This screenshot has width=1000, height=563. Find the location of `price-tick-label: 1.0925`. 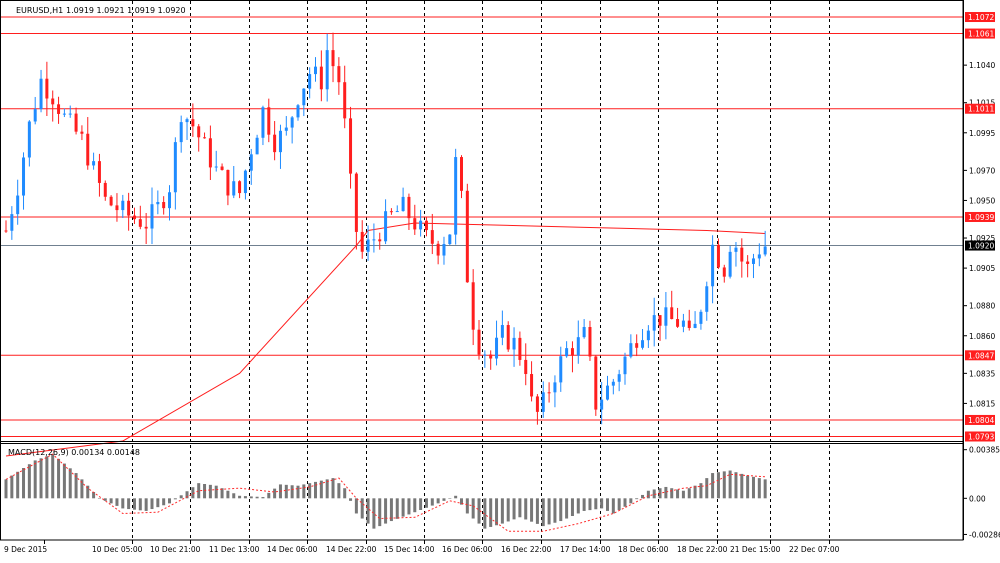

price-tick-label: 1.0925 is located at coordinates (982, 238).